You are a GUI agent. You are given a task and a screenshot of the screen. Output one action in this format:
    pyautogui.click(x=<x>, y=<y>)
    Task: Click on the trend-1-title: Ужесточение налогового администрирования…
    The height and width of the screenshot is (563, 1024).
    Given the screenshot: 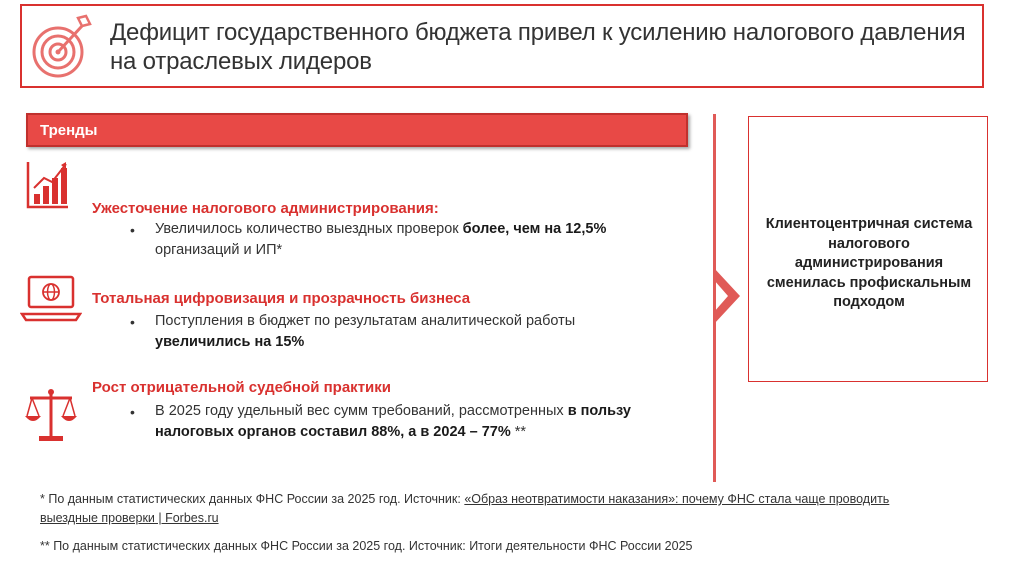 What is the action you would take?
    pyautogui.click(x=265, y=208)
    